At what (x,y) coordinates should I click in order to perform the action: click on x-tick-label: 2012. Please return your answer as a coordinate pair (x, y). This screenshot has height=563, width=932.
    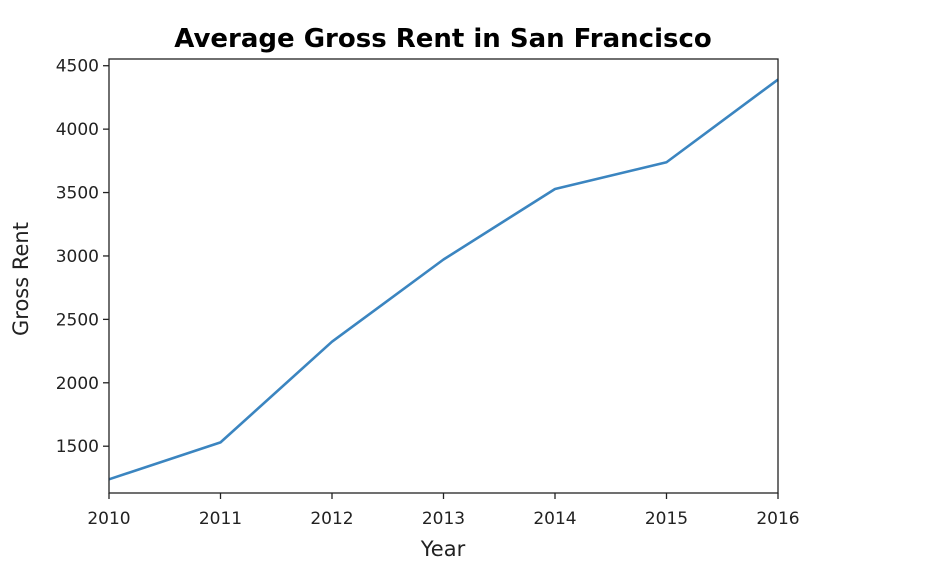
    Looking at the image, I should click on (331, 519).